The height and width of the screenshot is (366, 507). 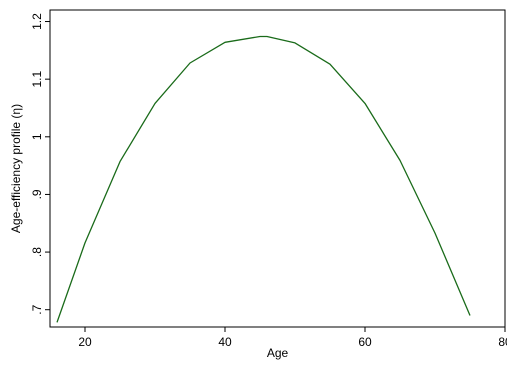 I want to click on x-tick-label: 20, so click(x=85, y=342).